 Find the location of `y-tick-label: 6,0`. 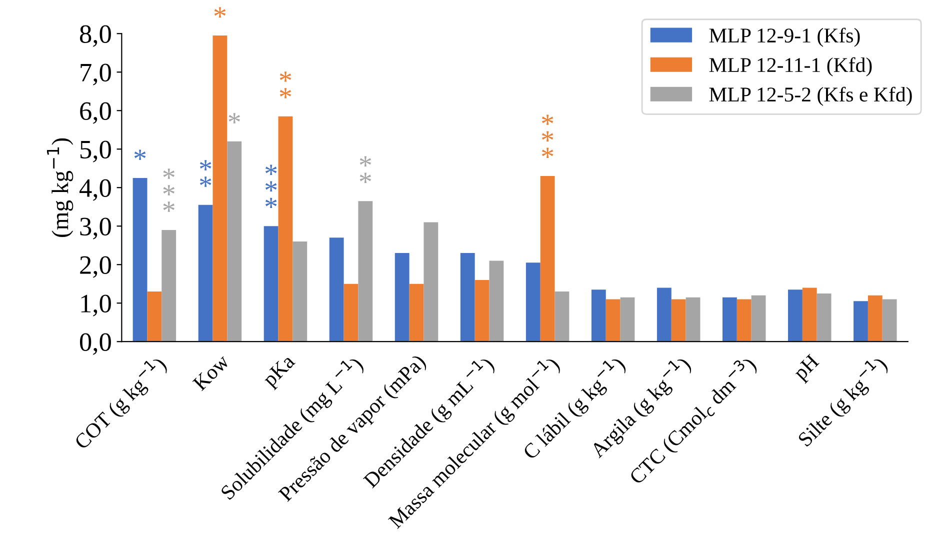

y-tick-label: 6,0 is located at coordinates (95, 113).